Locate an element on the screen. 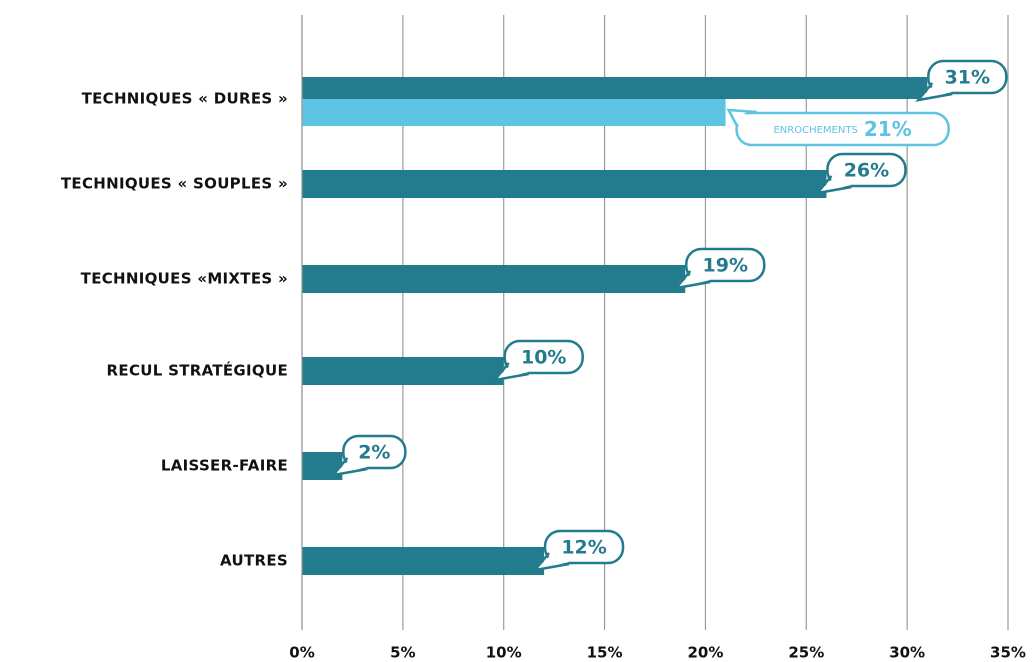 This screenshot has width=1035, height=662. data-label: 10% is located at coordinates (543, 358).